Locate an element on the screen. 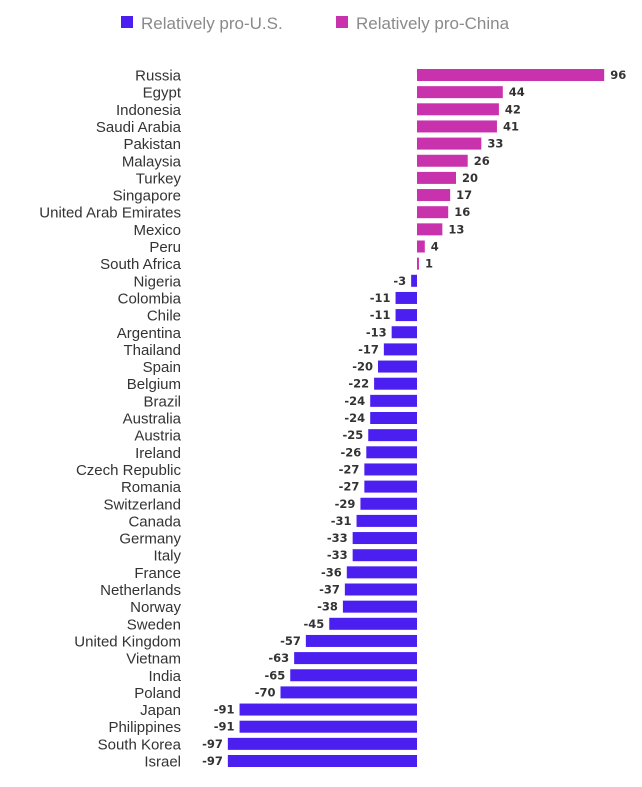 The width and height of the screenshot is (642, 787). category-label: Mexico is located at coordinates (157, 230).